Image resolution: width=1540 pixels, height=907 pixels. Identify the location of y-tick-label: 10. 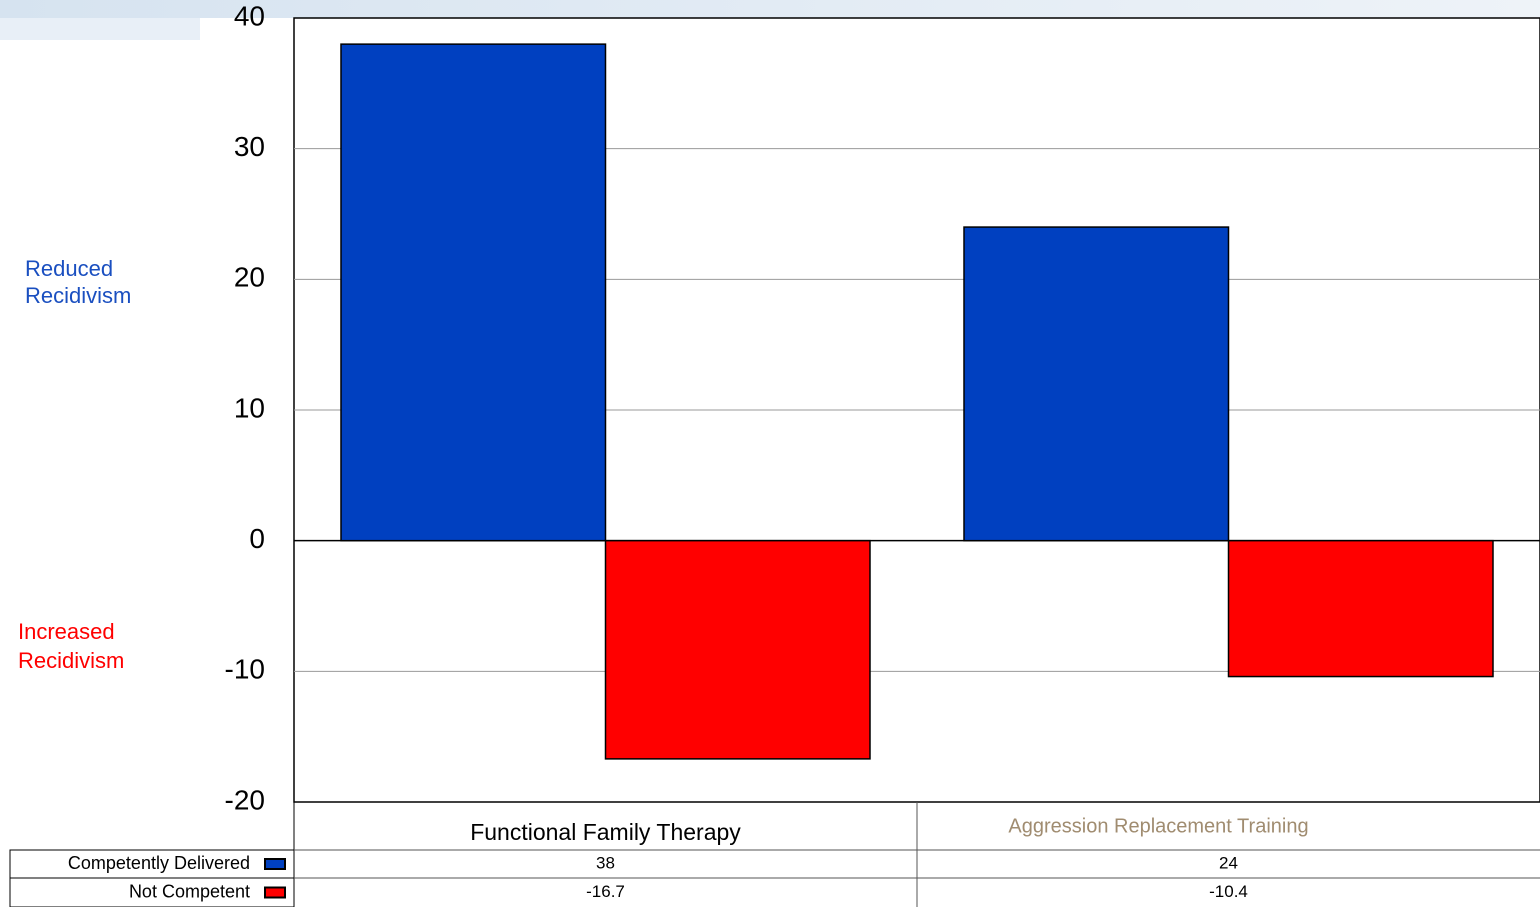
(249, 407).